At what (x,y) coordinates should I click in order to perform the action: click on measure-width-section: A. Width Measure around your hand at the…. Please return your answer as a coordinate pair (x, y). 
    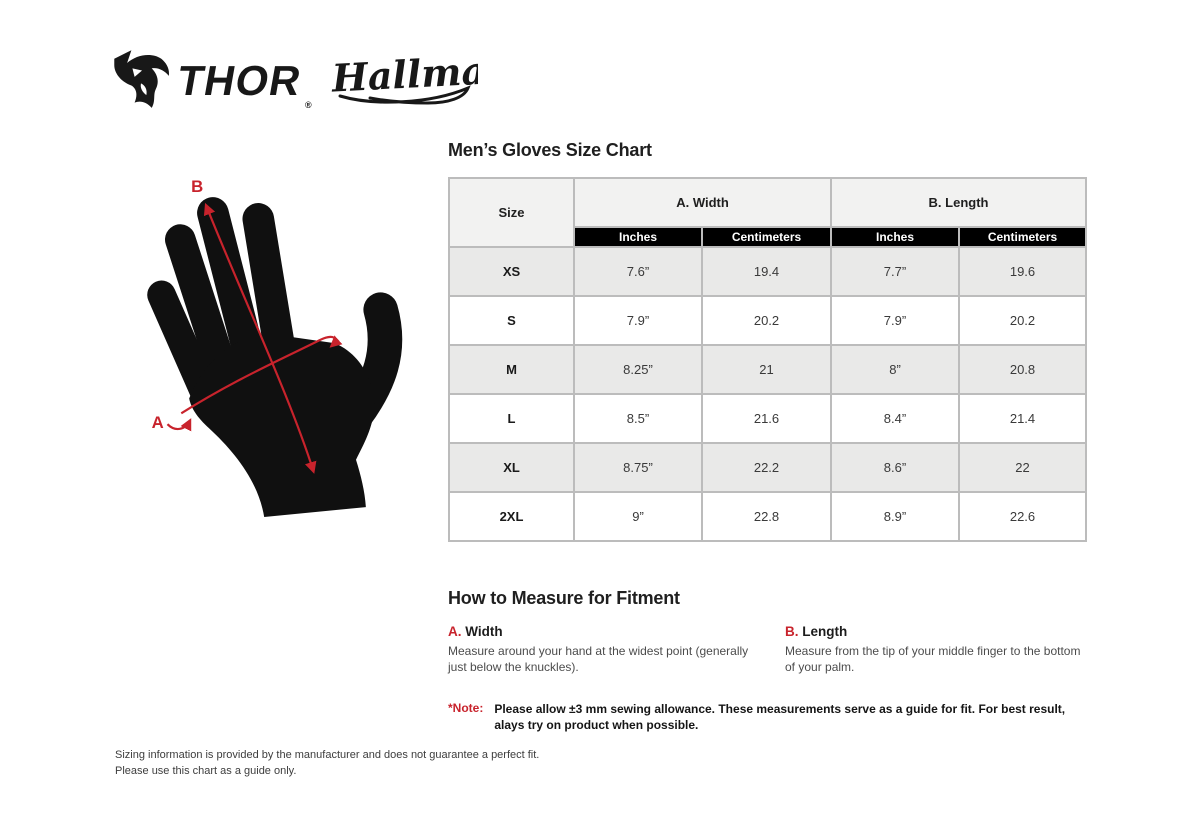
    Looking at the image, I should click on (609, 649).